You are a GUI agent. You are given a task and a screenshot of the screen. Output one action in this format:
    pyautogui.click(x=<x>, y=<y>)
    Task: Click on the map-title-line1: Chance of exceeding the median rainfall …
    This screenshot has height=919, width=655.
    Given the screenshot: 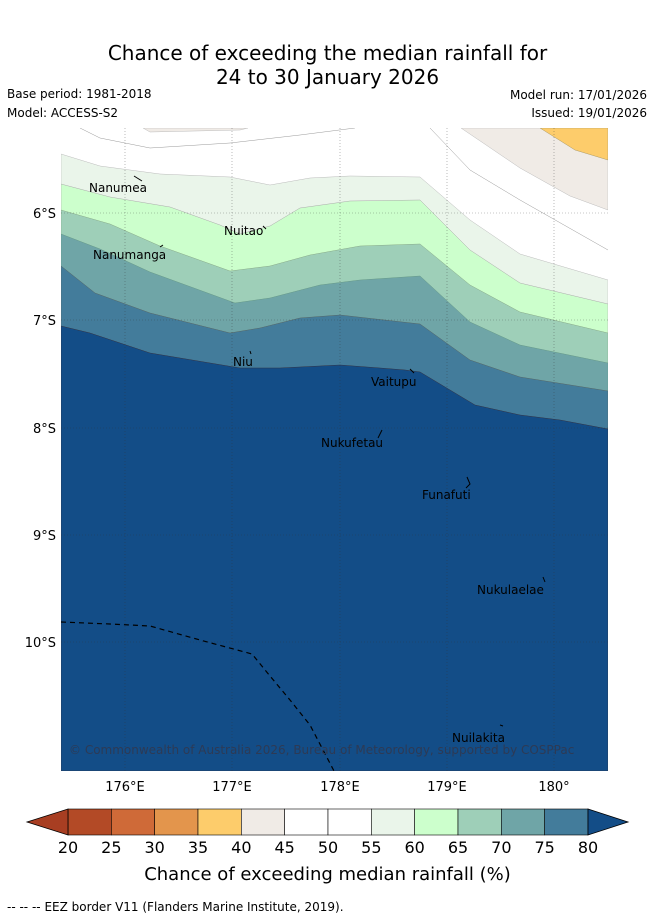 What is the action you would take?
    pyautogui.click(x=327, y=53)
    